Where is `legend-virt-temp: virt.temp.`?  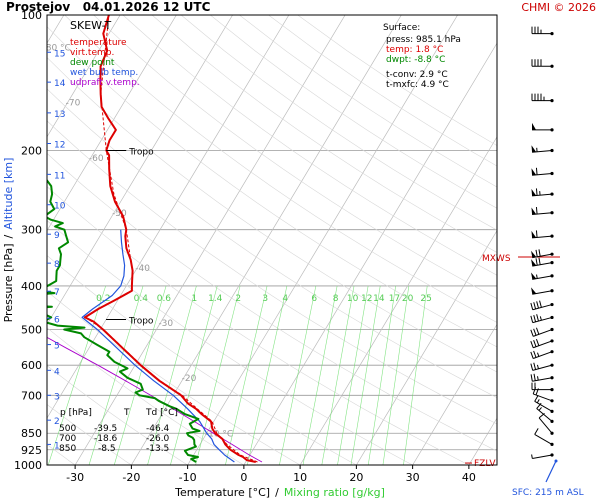 legend-virt-temp: virt.temp. is located at coordinates (92, 53).